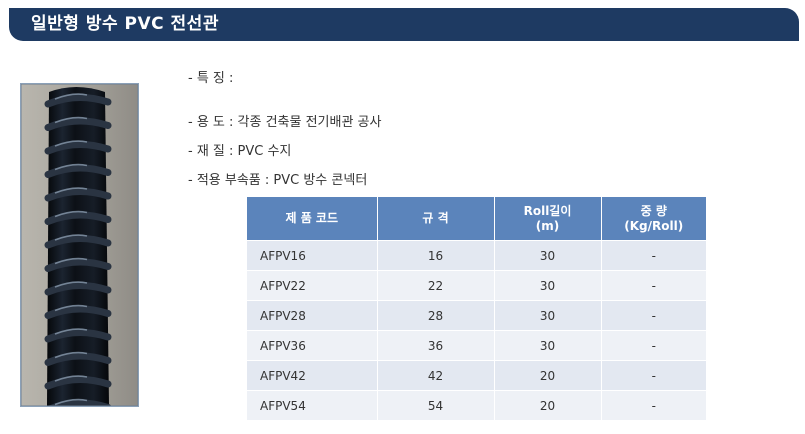  Describe the element at coordinates (436, 405) in the screenshot. I see `cell-size: 54` at that location.